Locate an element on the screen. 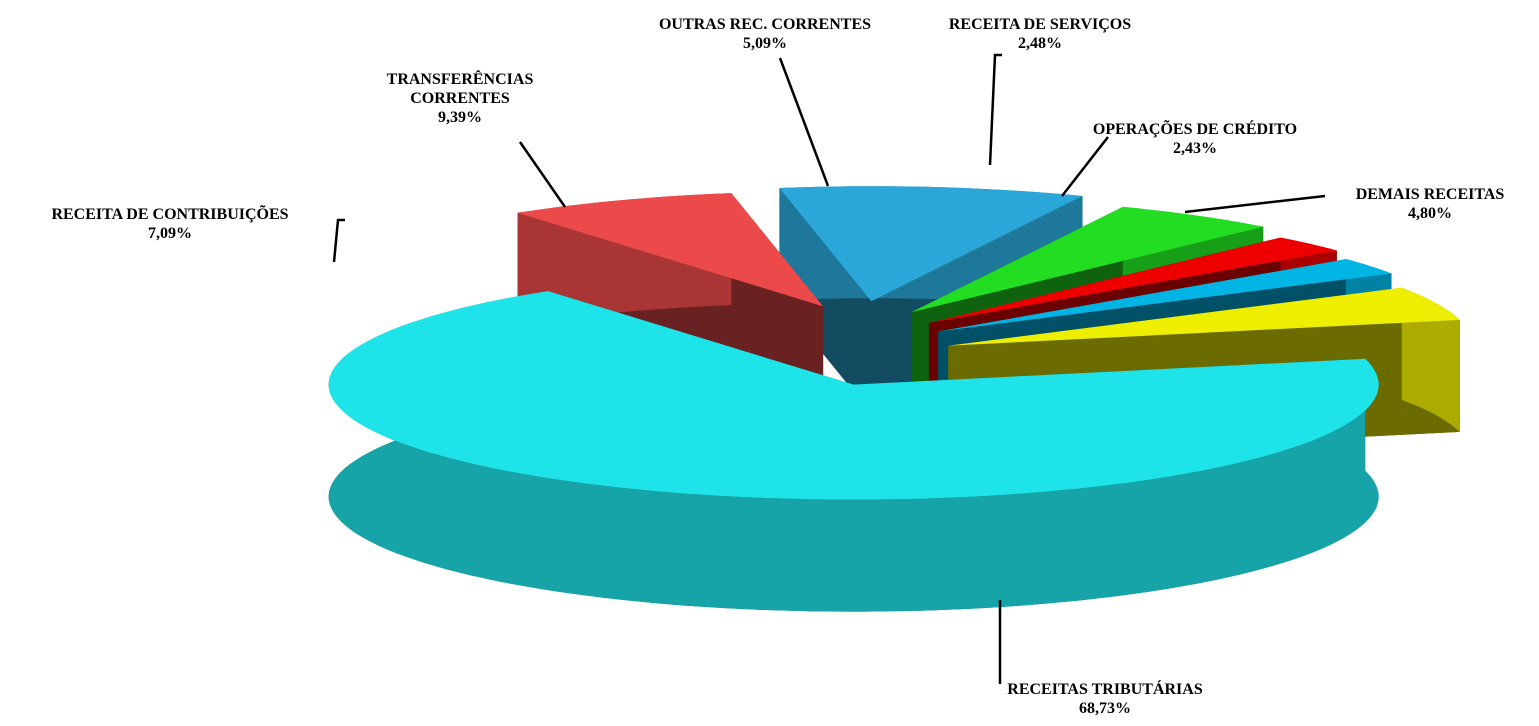 The width and height of the screenshot is (1539, 726). slice-value: 68,73% is located at coordinates (1105, 708).